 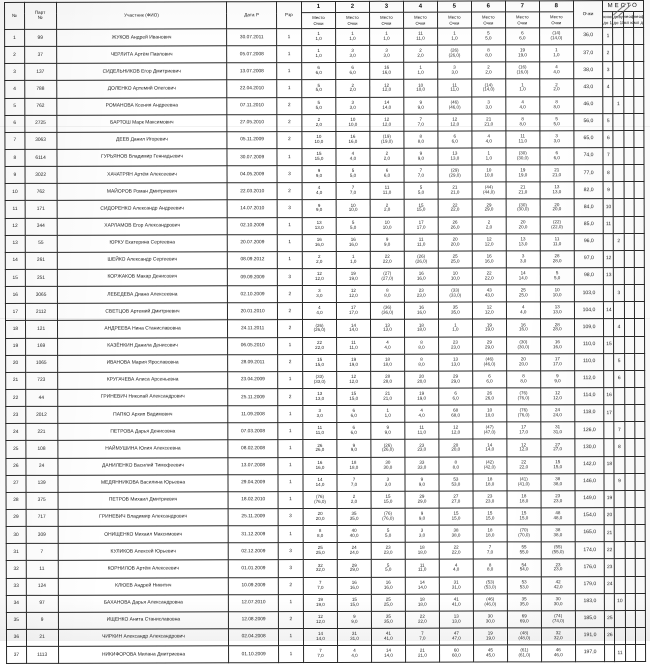 I want to click on cell-stage-4: 9 9,0, so click(x=422, y=517).